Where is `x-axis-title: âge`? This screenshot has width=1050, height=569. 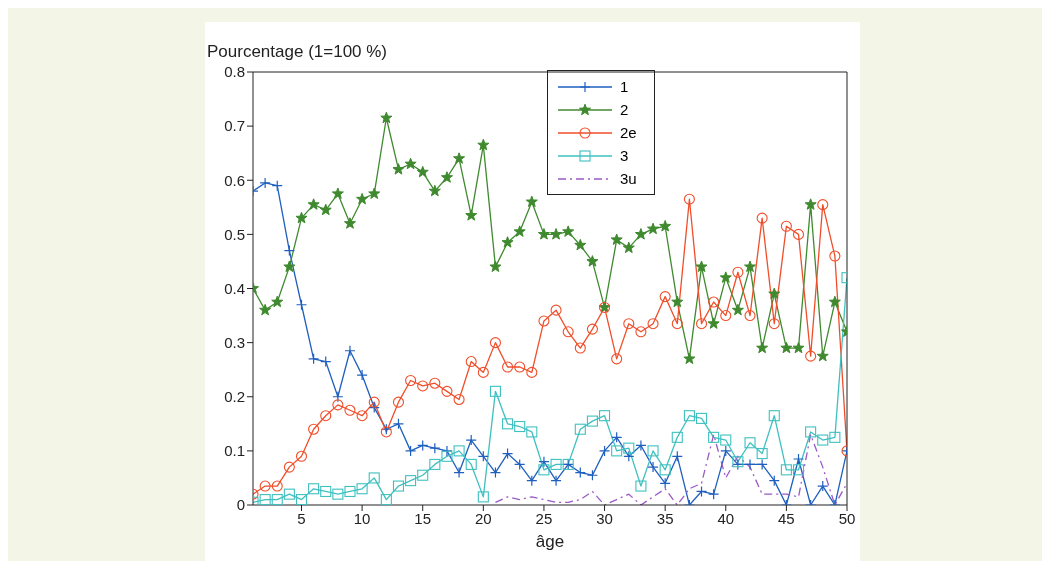
x-axis-title: âge is located at coordinates (550, 541).